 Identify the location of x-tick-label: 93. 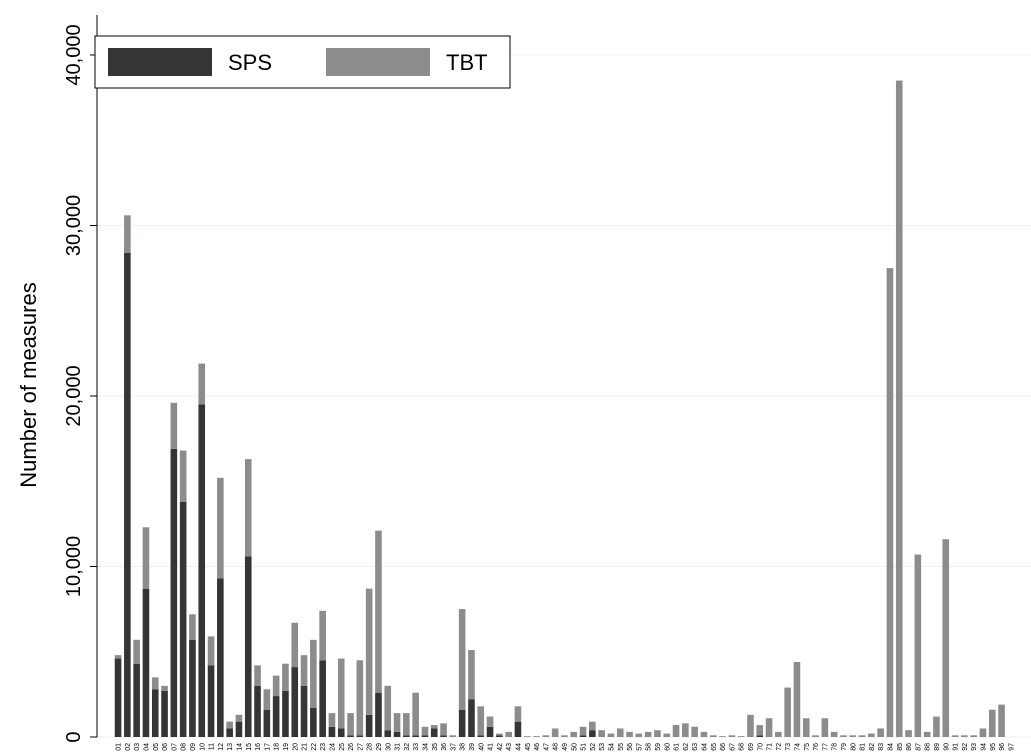
(974, 747).